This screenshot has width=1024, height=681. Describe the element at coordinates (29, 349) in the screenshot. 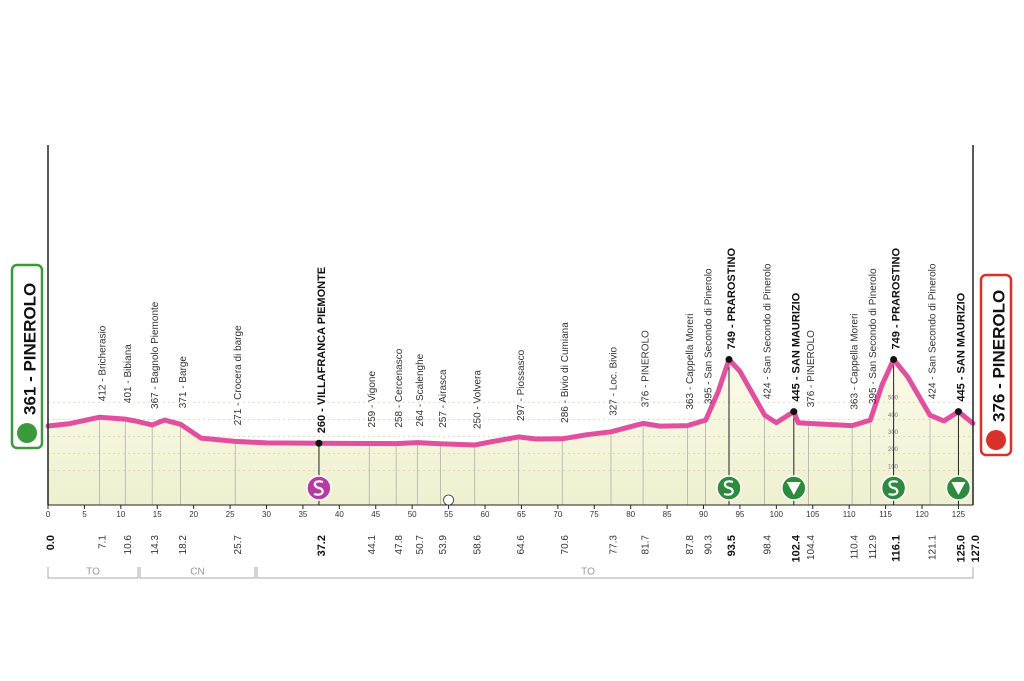

I see `start-name: 361 - PINEROLO` at that location.